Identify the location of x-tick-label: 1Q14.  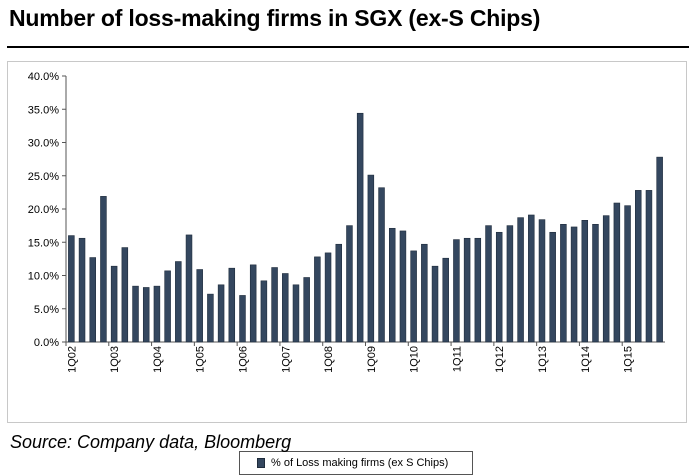
(586, 359).